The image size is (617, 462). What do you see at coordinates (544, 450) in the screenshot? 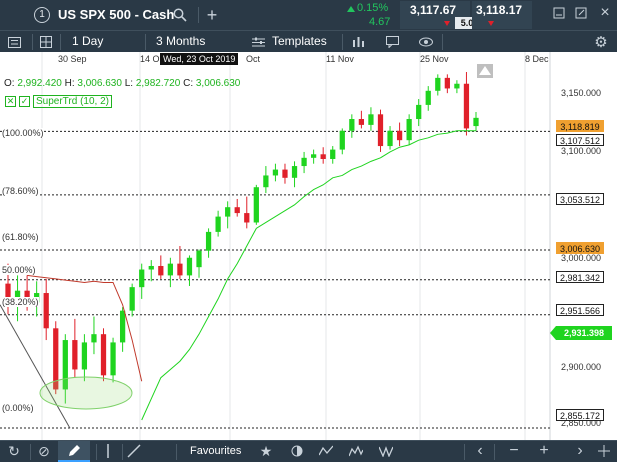
I see `zoom-in-icon: +` at bounding box center [544, 450].